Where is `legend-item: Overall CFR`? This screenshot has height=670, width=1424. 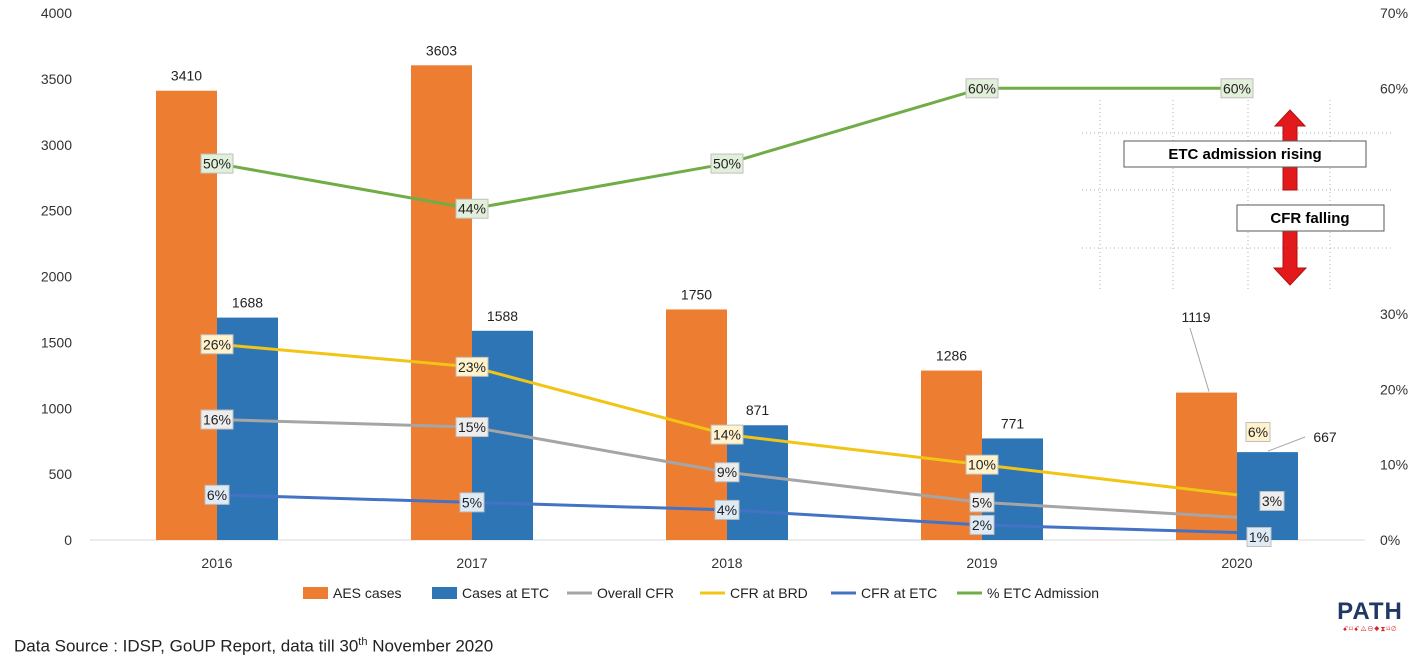
legend-item: Overall CFR is located at coordinates (620, 593).